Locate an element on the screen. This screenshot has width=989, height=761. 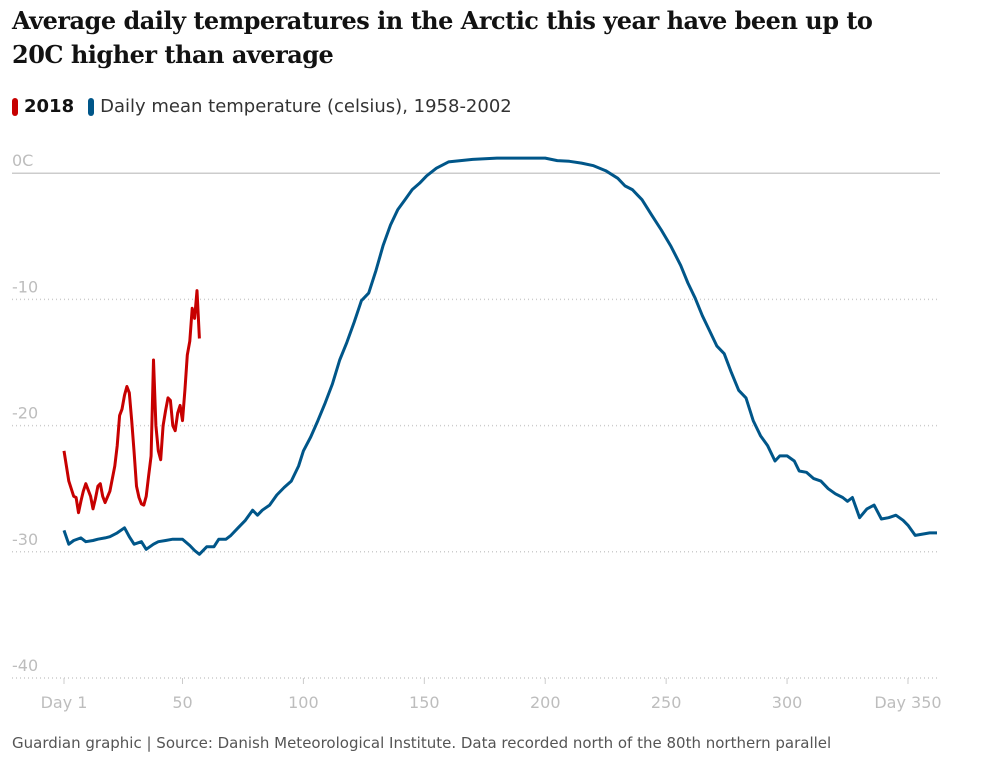
legend-label: 2018 is located at coordinates (49, 106).